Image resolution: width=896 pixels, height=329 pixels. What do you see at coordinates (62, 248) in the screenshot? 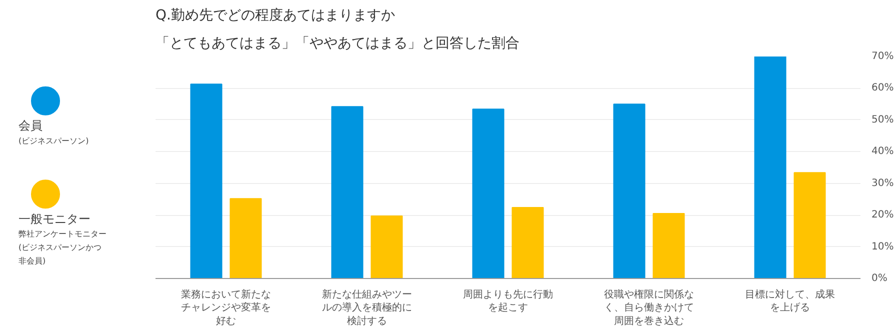
I see `text: 弊社アンケートモニター(ビジネスパーソンかつ非会員)` at bounding box center [62, 248].